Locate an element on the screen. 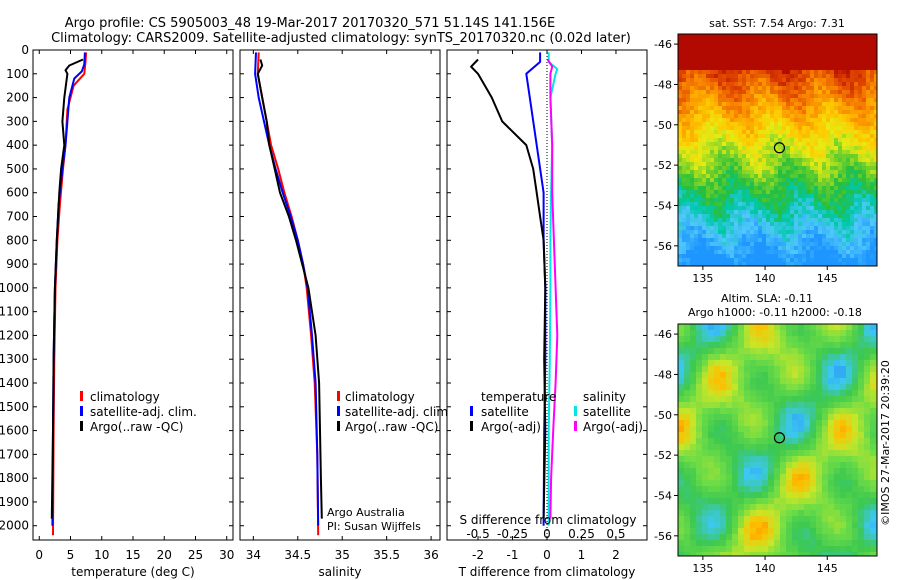 The width and height of the screenshot is (900, 580). s-tick-label: 0.5 is located at coordinates (615, 534).